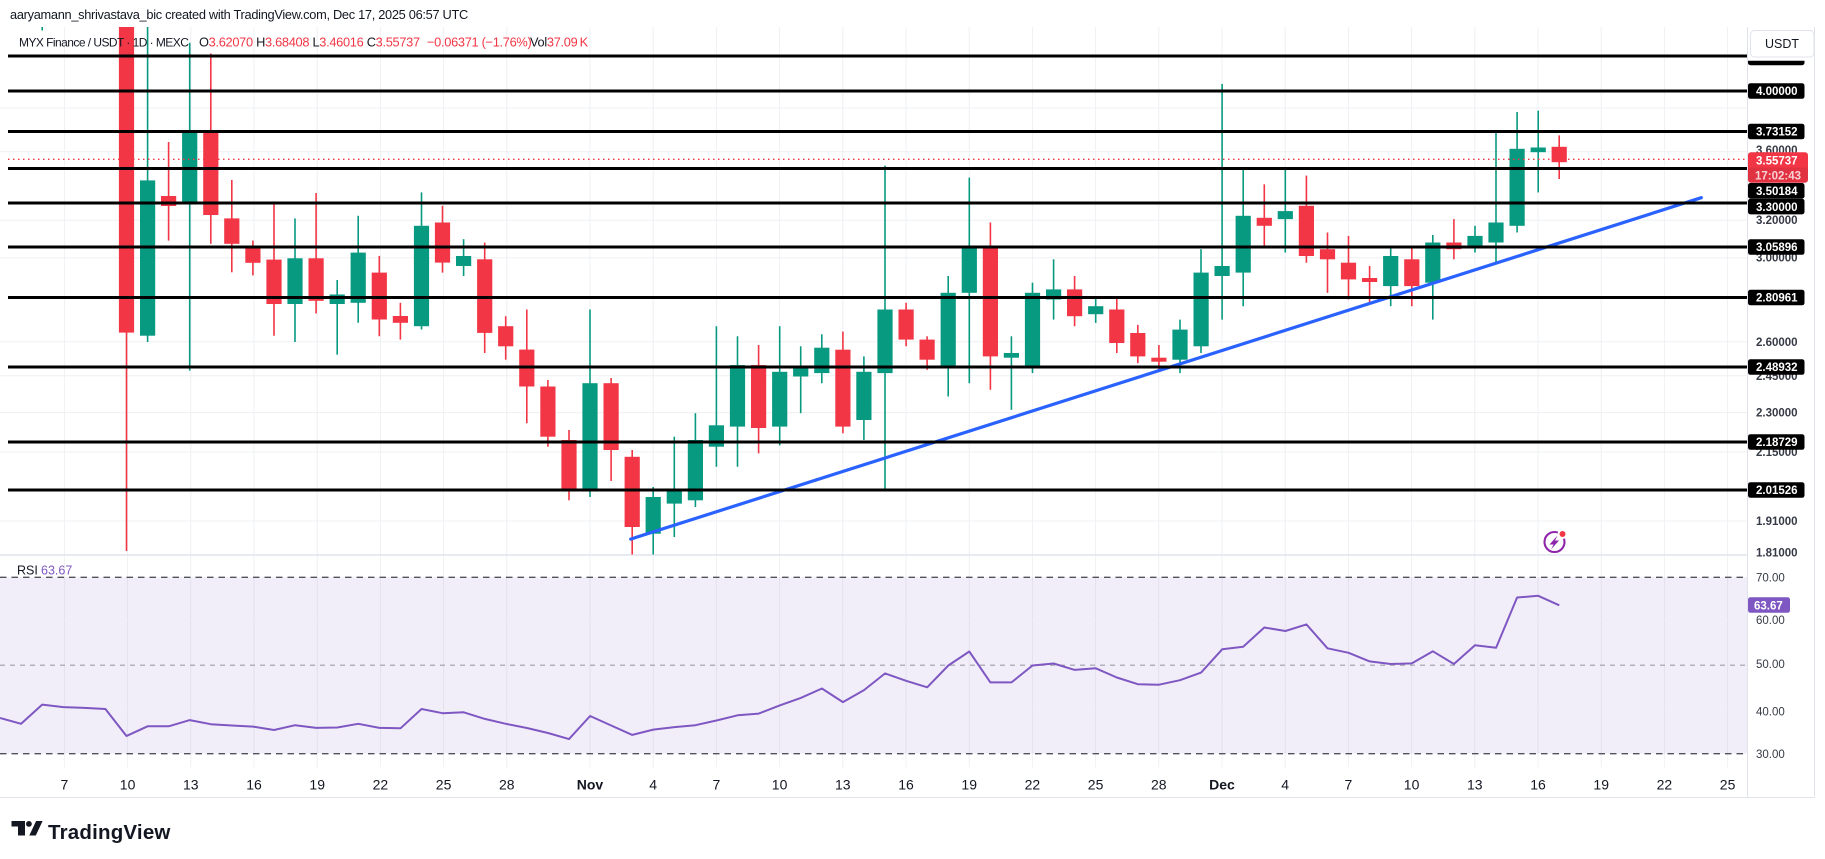 This screenshot has height=859, width=1825. What do you see at coordinates (1770, 621) in the screenshot?
I see `svg-text: 60.00` at bounding box center [1770, 621].